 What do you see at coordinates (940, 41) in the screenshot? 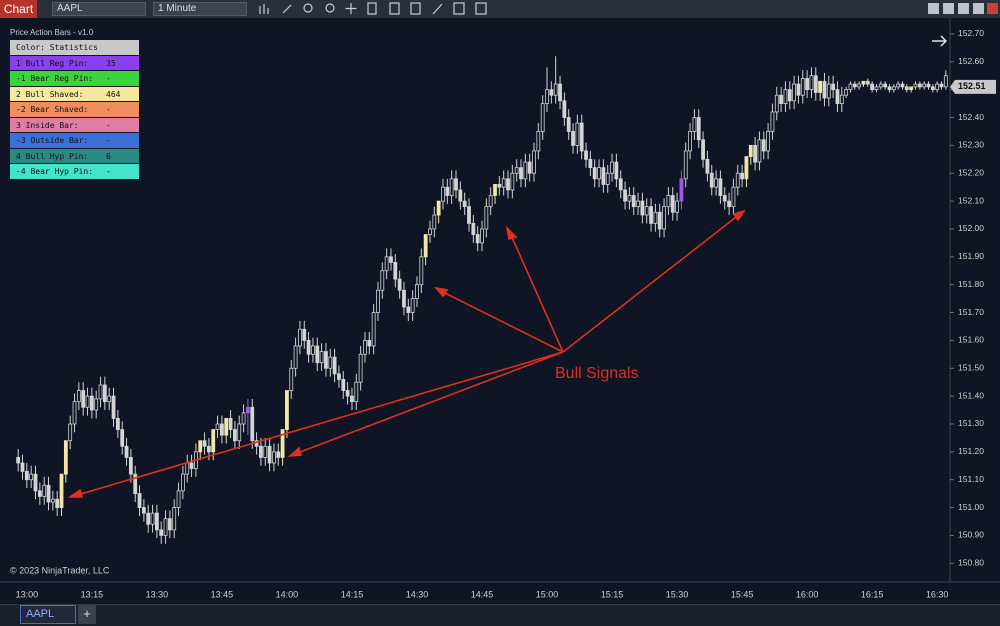
I see `scroll-arrow` at bounding box center [940, 41].